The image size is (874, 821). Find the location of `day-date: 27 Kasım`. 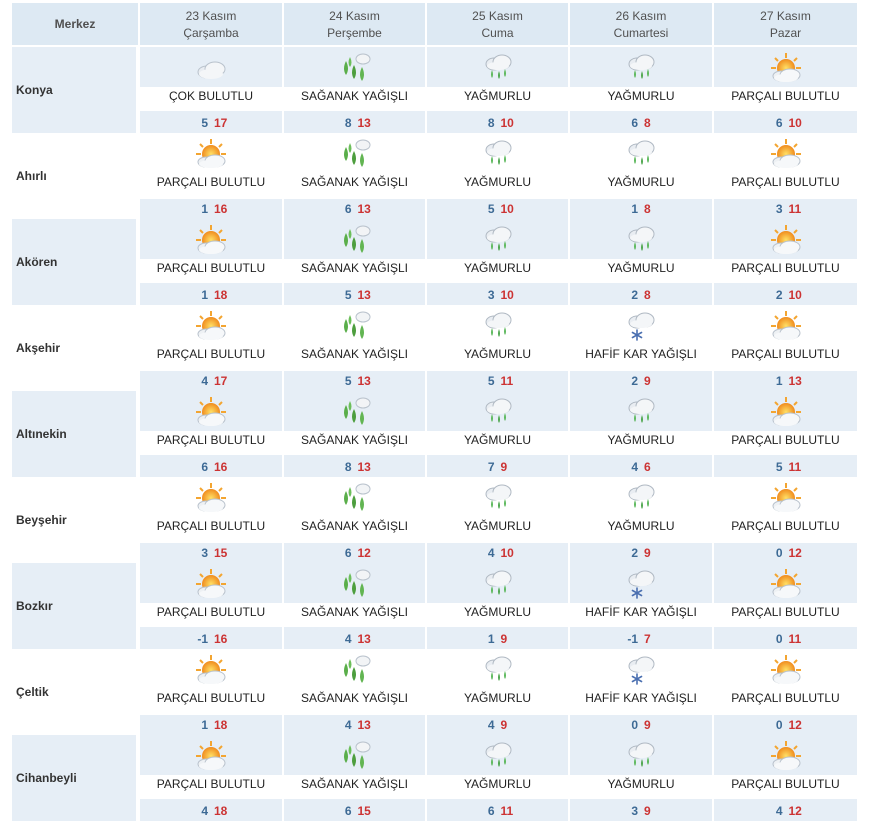

day-date: 27 Kasım is located at coordinates (785, 16).